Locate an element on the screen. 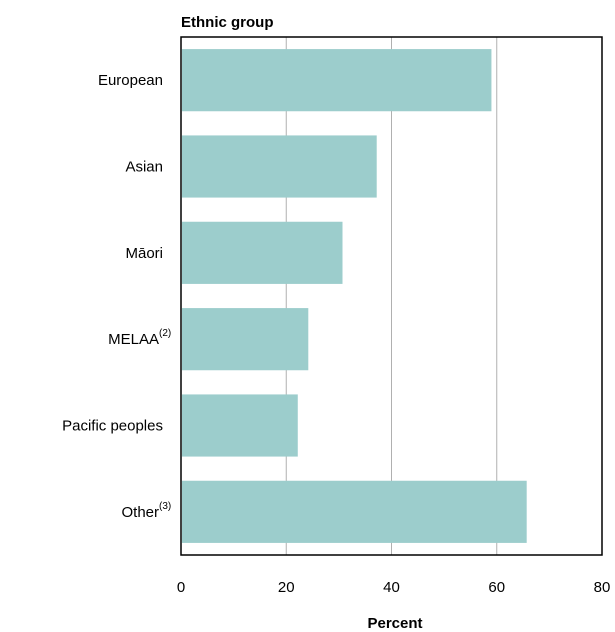 This screenshot has width=615, height=632. category-note-3: (2) is located at coordinates (165, 333).